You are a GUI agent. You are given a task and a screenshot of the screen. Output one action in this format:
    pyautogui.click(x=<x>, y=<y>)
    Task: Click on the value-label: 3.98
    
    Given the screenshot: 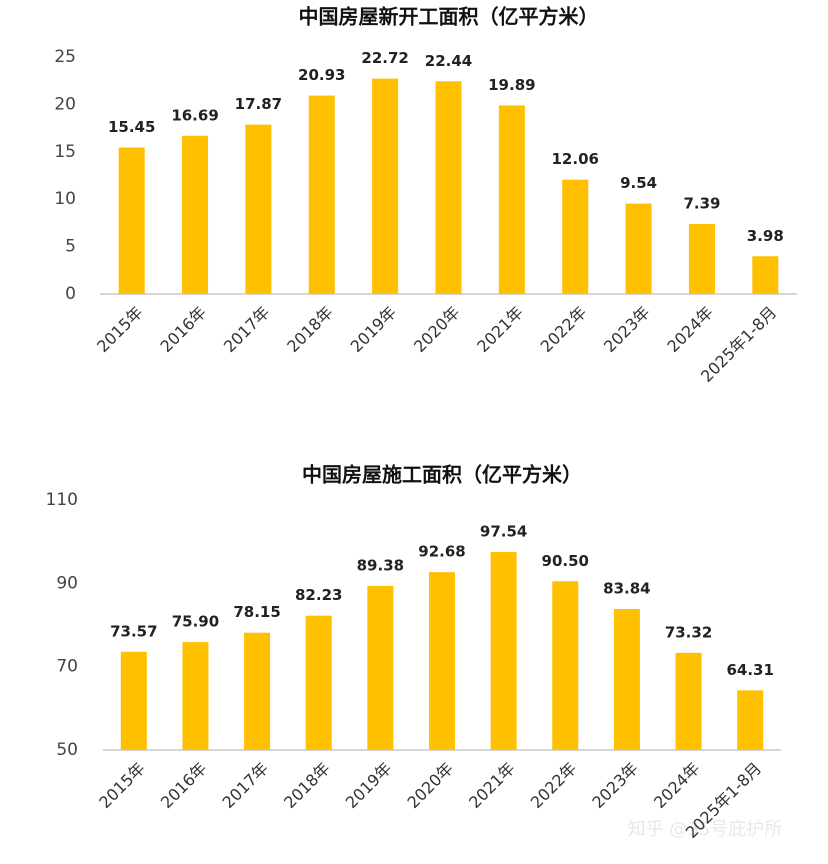 What is the action you would take?
    pyautogui.click(x=765, y=236)
    